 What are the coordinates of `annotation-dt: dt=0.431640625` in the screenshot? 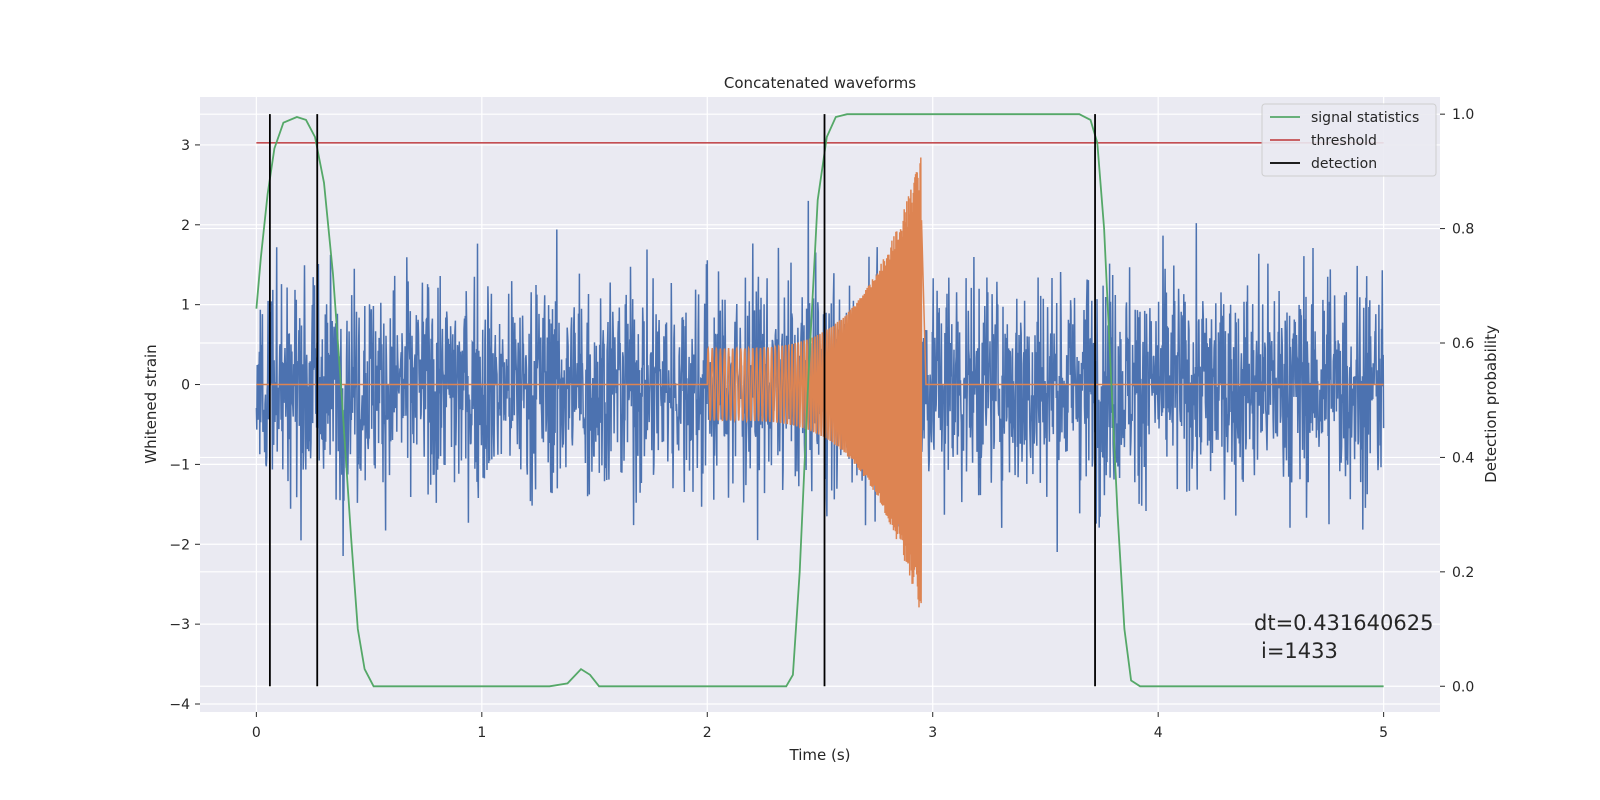 It's located at (1343, 623).